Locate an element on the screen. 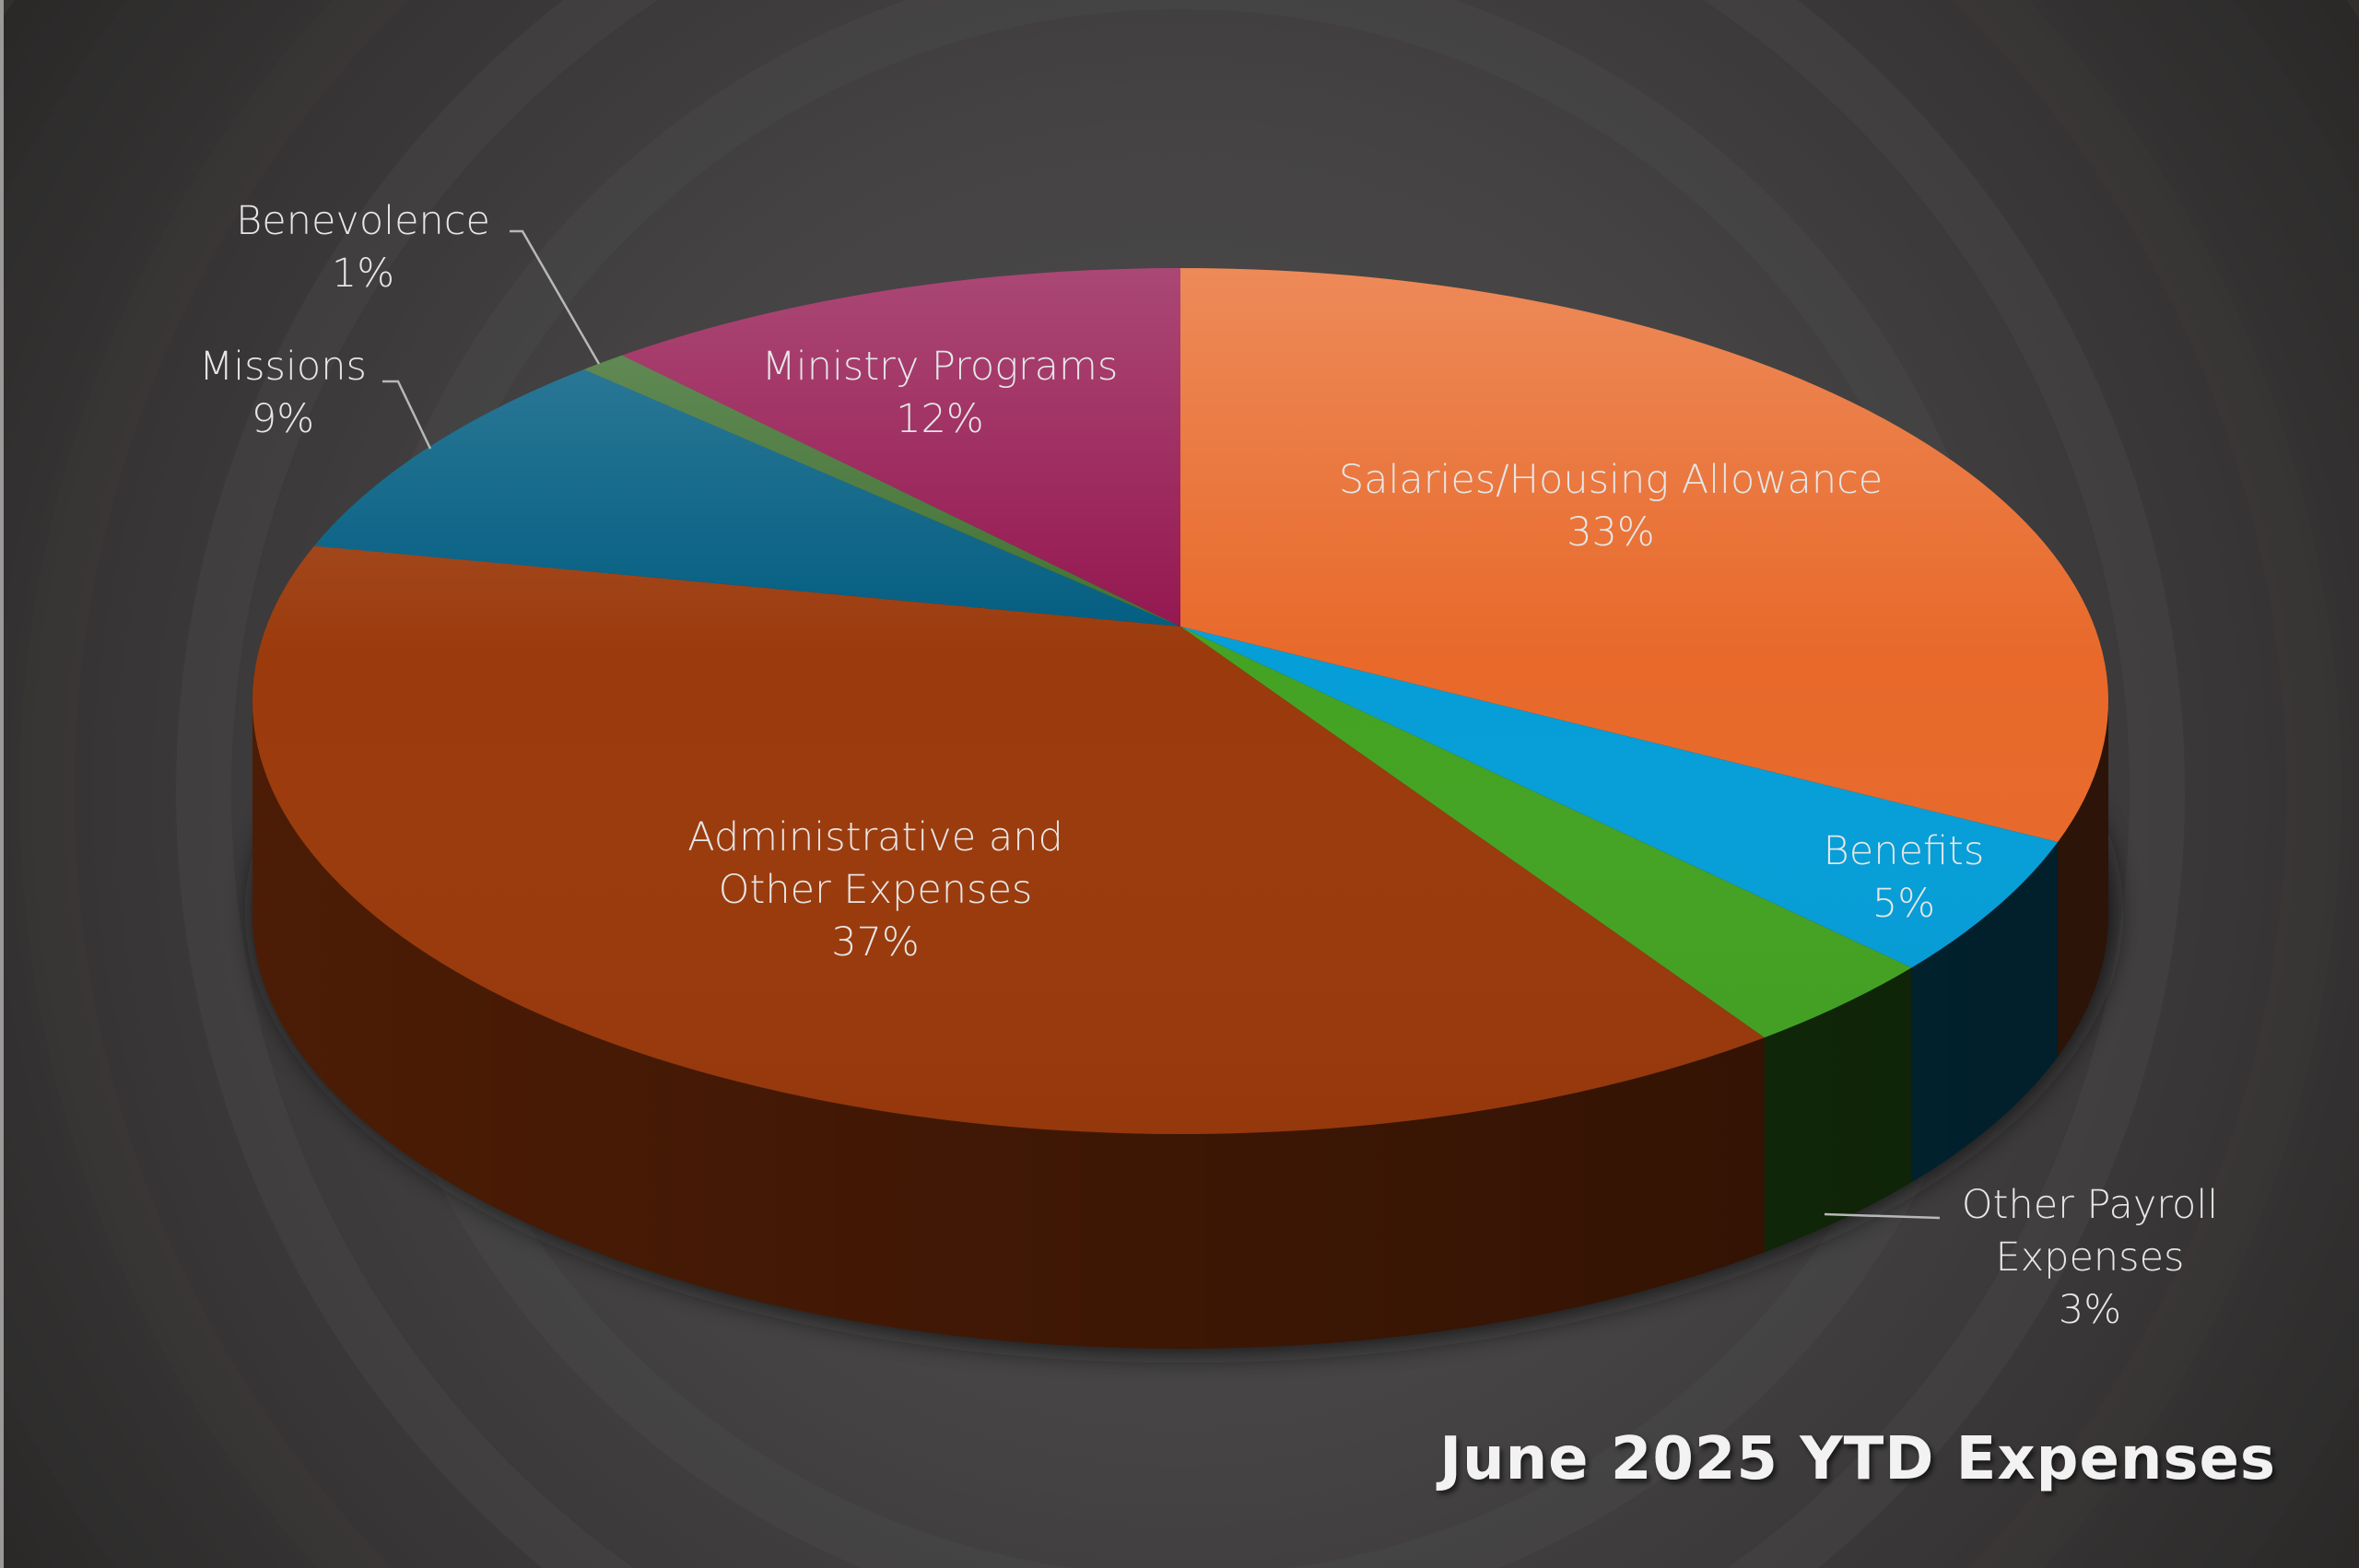  label-text: Benevolence is located at coordinates (363, 221).